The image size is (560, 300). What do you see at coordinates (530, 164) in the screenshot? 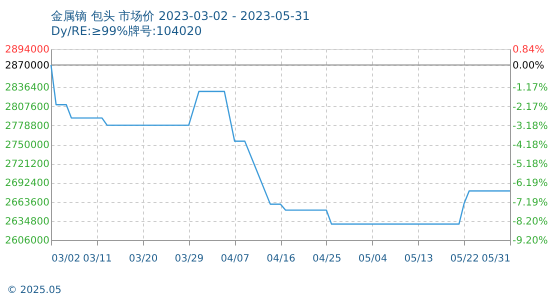
I see `y2-tick-label: -5.18%` at bounding box center [530, 164].